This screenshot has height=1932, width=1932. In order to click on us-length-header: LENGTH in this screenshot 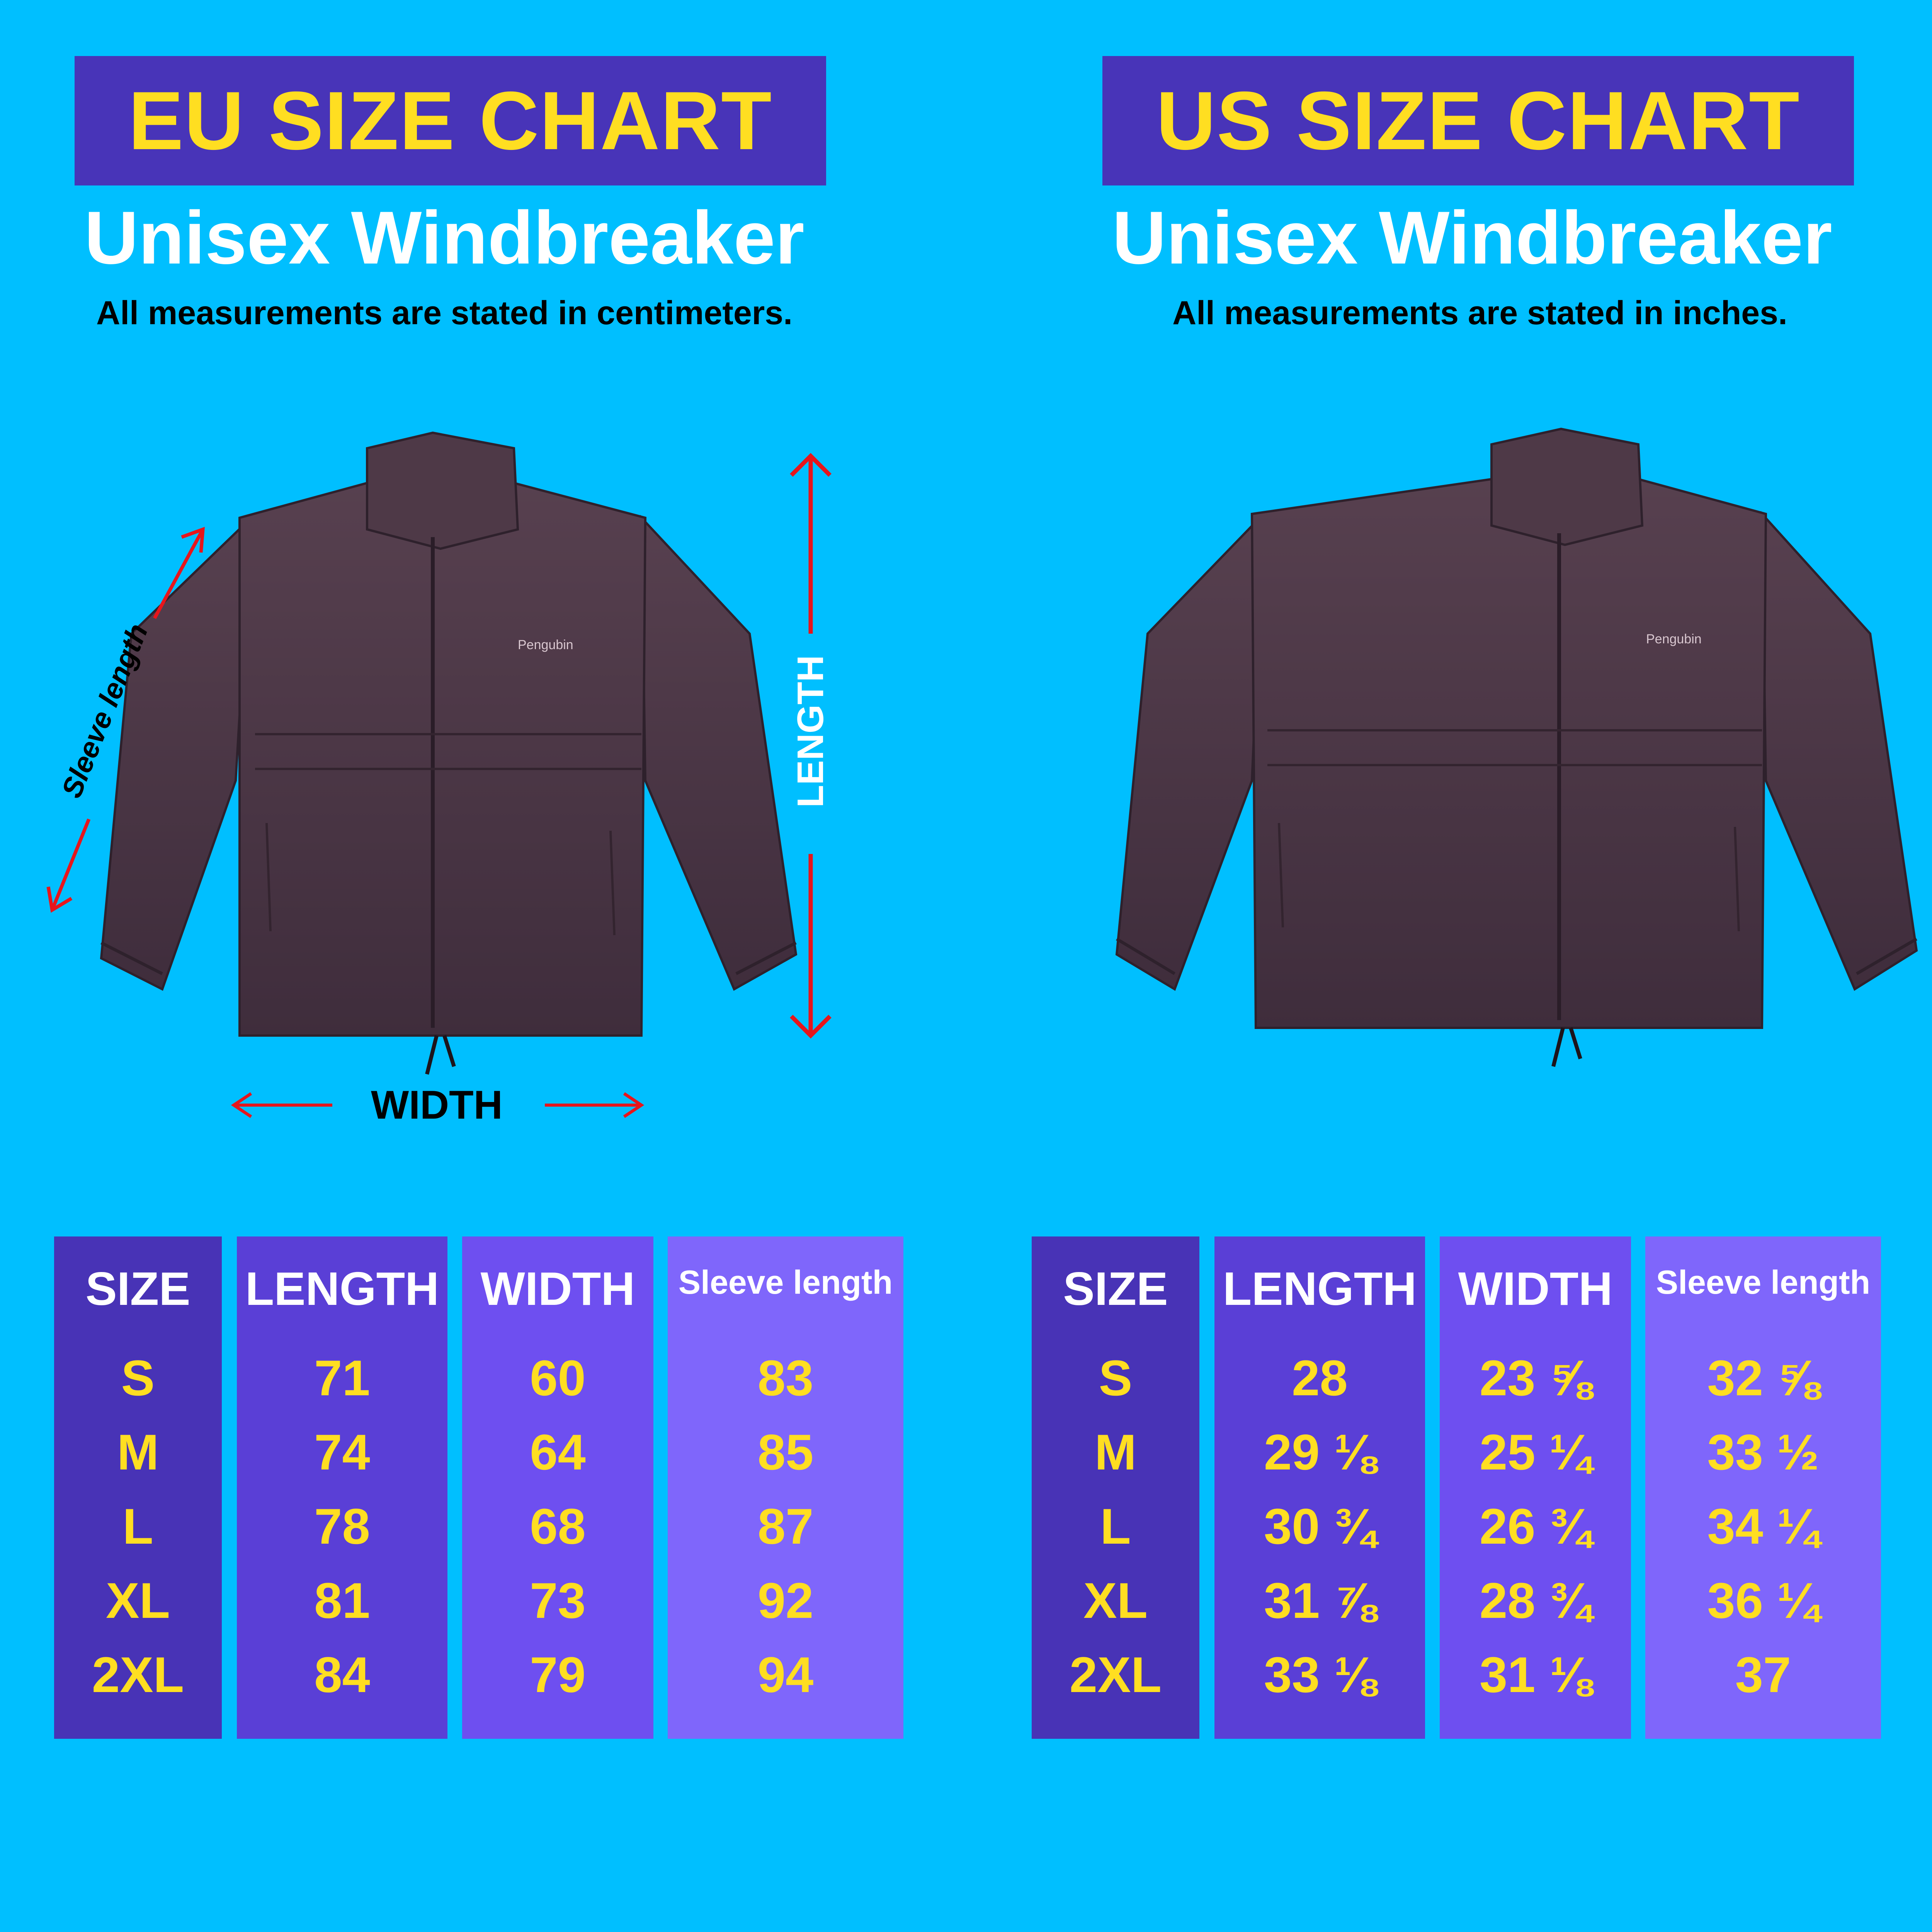, I will do `click(1320, 1289)`.